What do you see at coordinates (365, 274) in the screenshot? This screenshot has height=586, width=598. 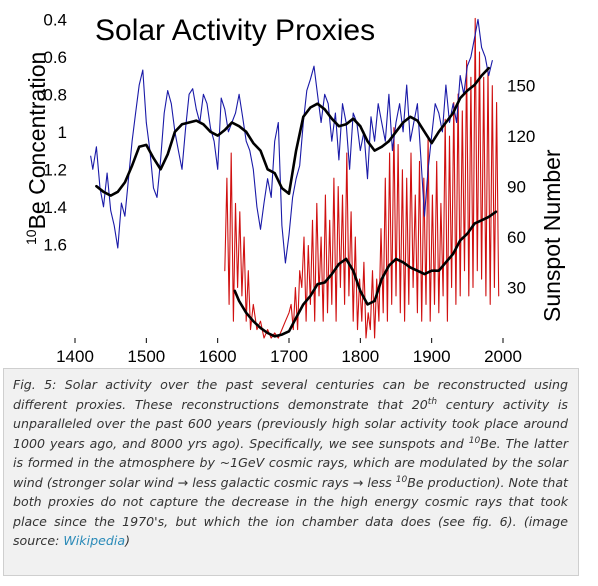 I see `series-sunspot-smoothed` at bounding box center [365, 274].